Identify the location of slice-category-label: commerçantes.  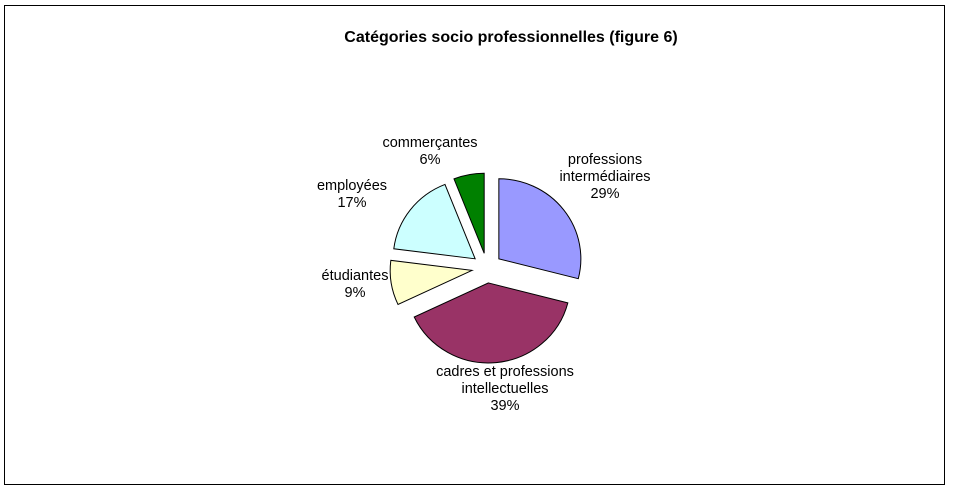
(429, 143).